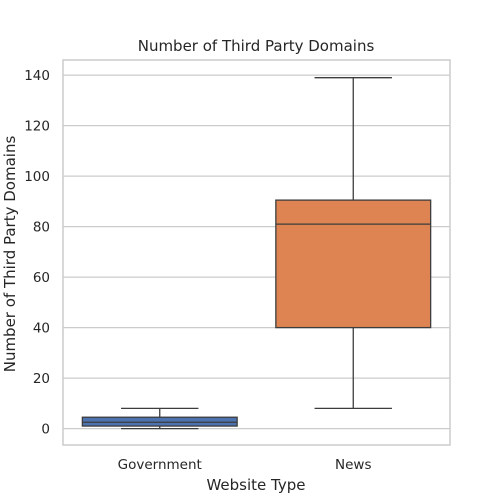  Describe the element at coordinates (45, 430) in the screenshot. I see `y-tick-label: 0` at that location.